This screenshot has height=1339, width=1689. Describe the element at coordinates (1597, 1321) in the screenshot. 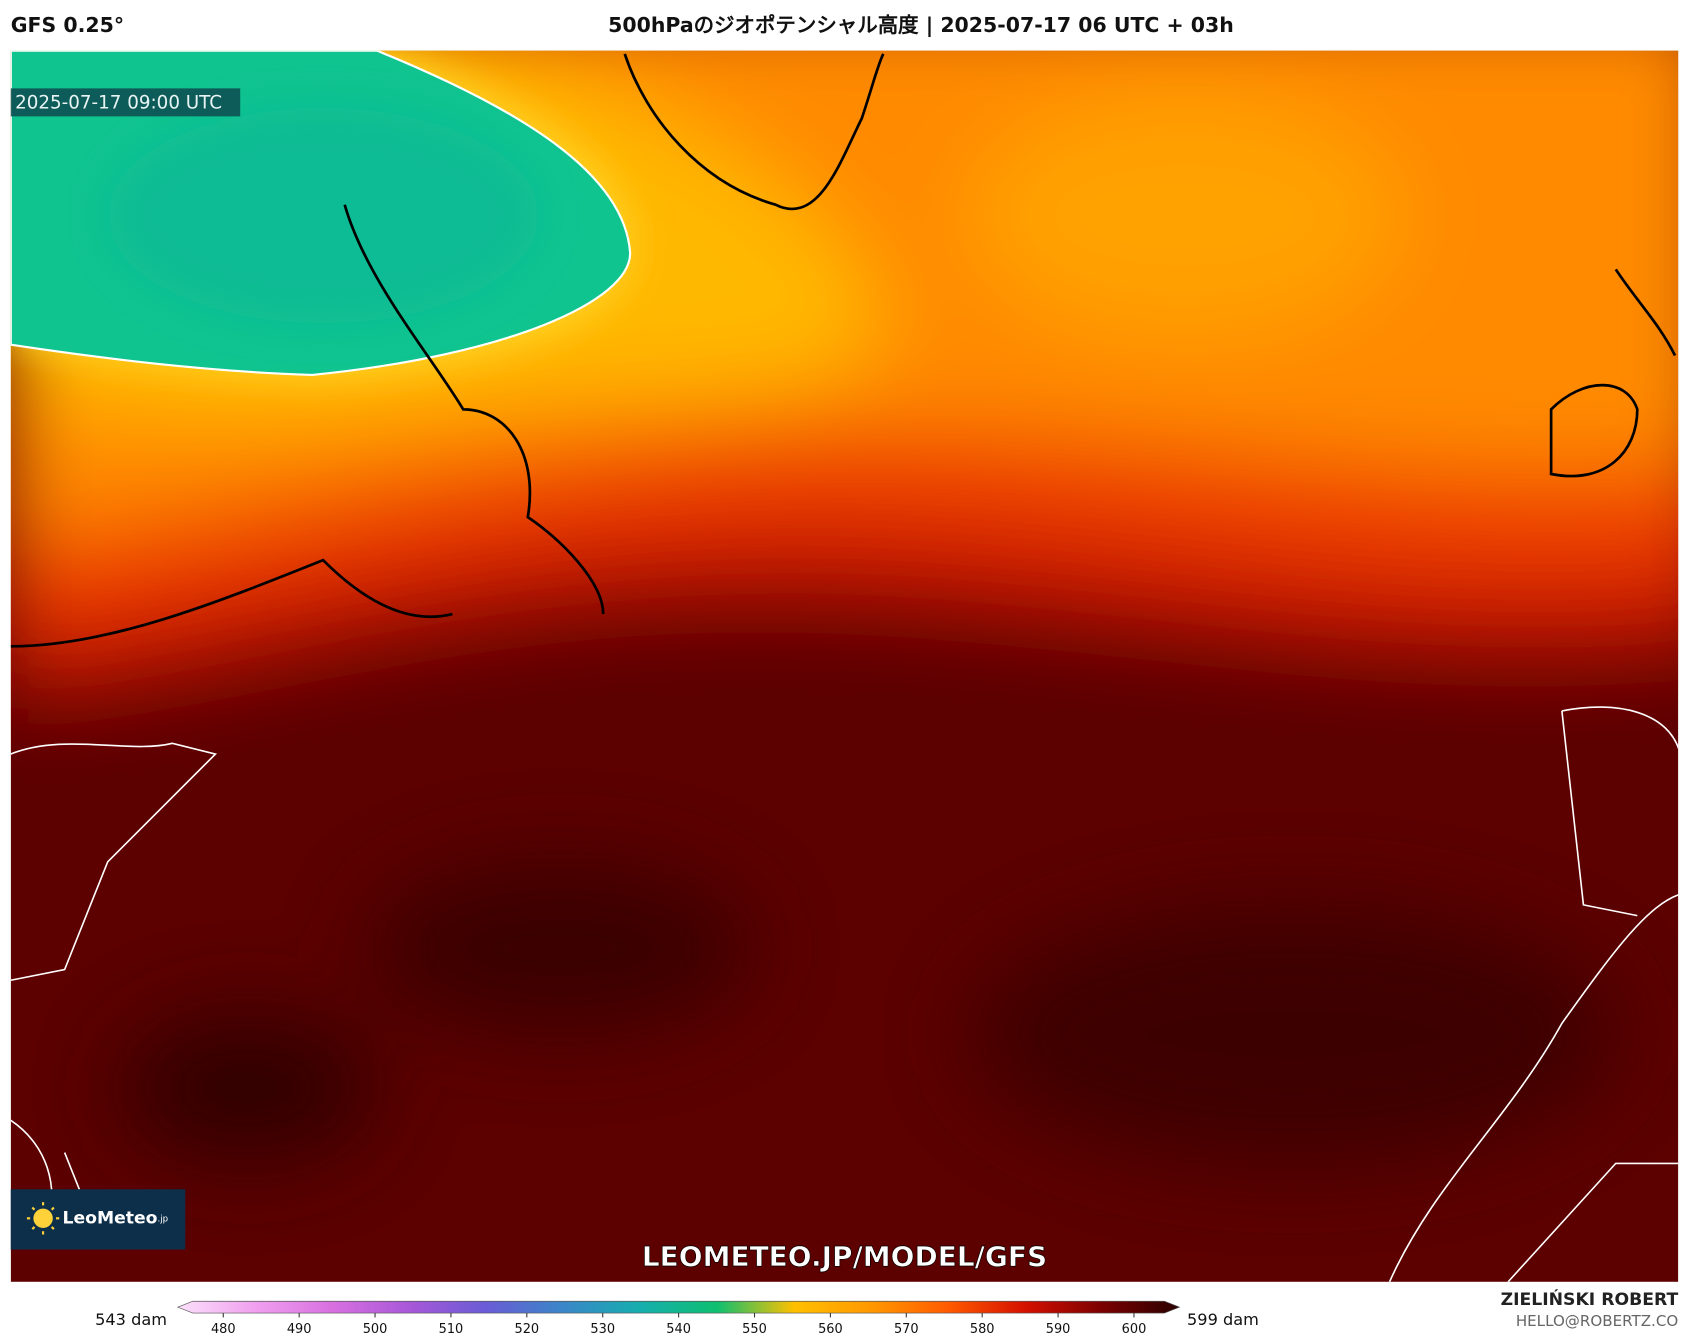

I see `credit-email: HELLO@ROBERTZ.CO` at that location.